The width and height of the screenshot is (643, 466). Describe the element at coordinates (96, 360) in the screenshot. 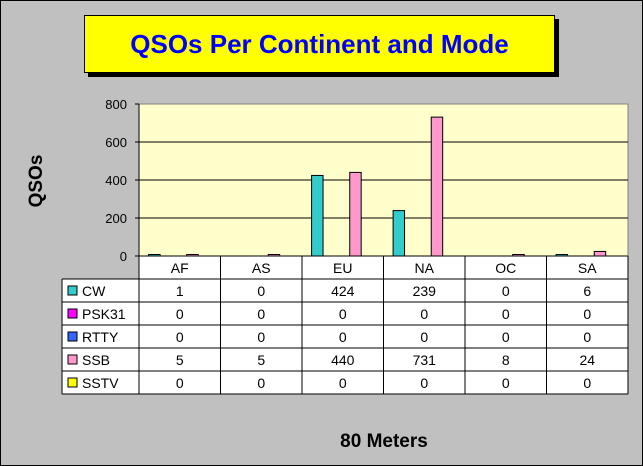

I see `legend-label-ssb: SSB` at that location.